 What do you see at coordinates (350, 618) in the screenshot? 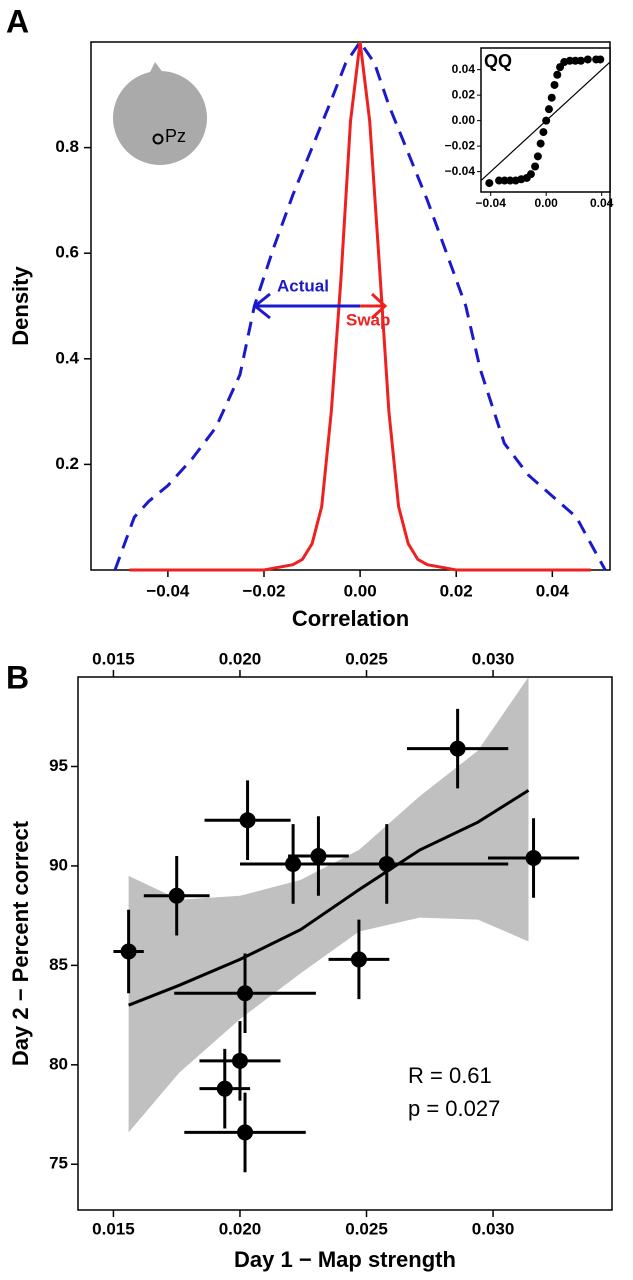
I see `x-axis-title: Correlation` at bounding box center [350, 618].